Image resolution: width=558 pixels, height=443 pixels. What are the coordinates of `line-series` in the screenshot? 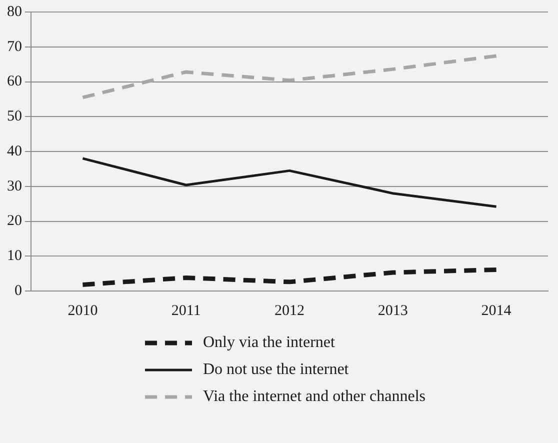 It's located at (289, 77).